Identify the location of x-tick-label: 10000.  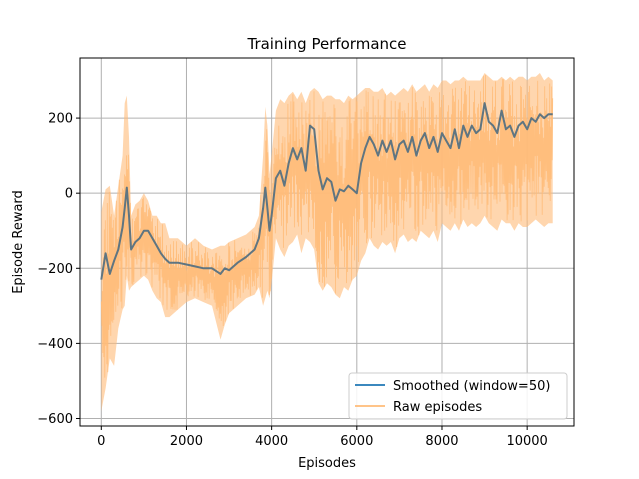
(526, 441).